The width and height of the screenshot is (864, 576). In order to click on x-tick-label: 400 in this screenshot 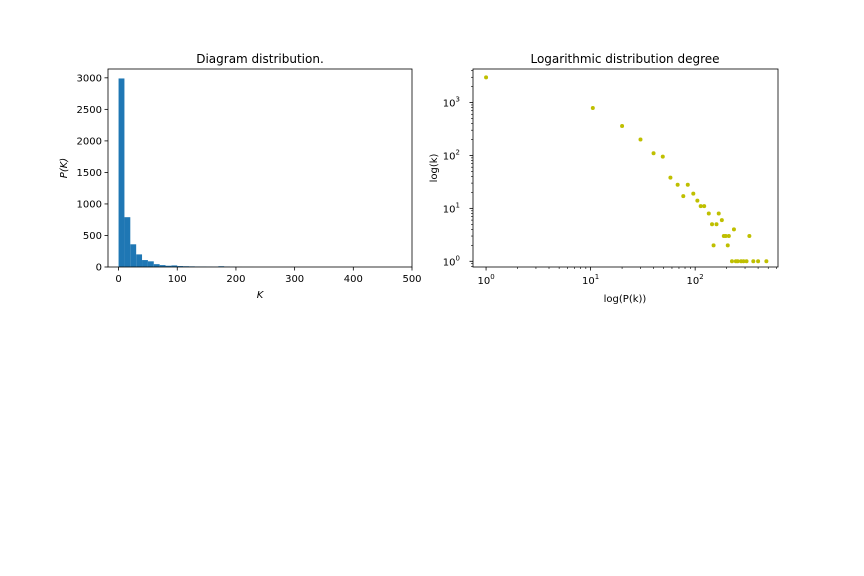, I will do `click(353, 279)`.